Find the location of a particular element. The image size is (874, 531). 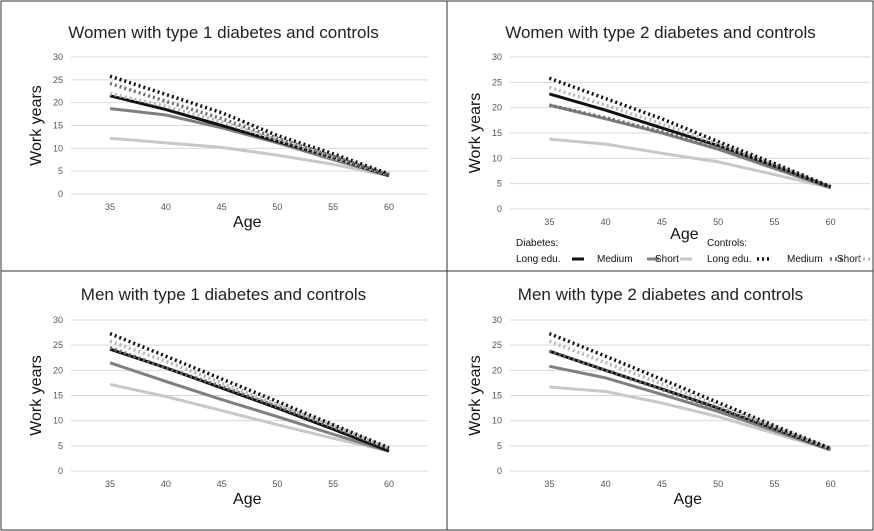

panel-title: Men with type 1 diabetes and controls is located at coordinates (223, 294).